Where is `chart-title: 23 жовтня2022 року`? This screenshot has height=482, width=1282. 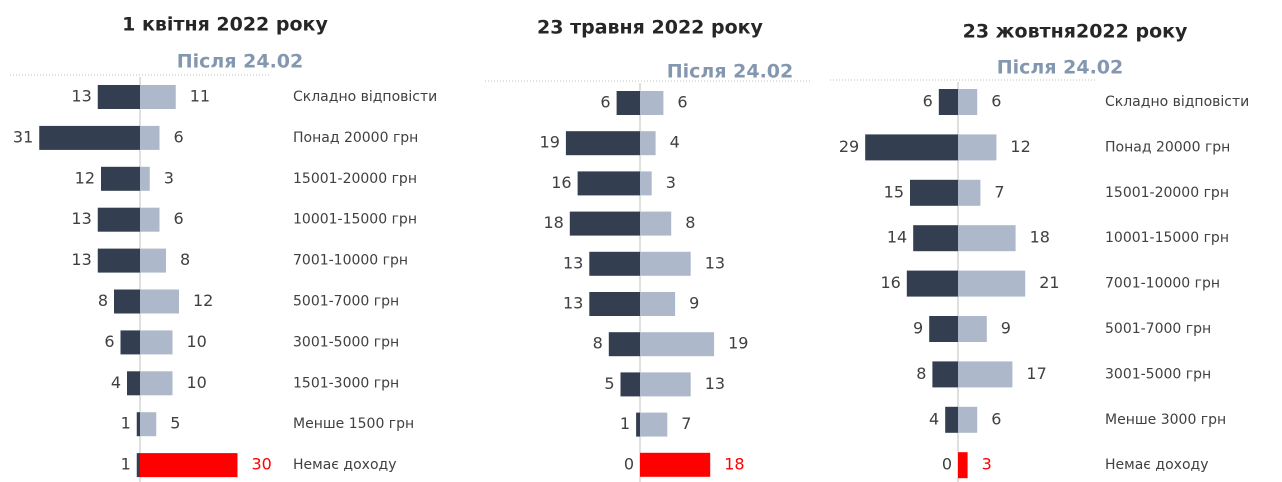
chart-title: 23 жовтня2022 року is located at coordinates (1075, 32).